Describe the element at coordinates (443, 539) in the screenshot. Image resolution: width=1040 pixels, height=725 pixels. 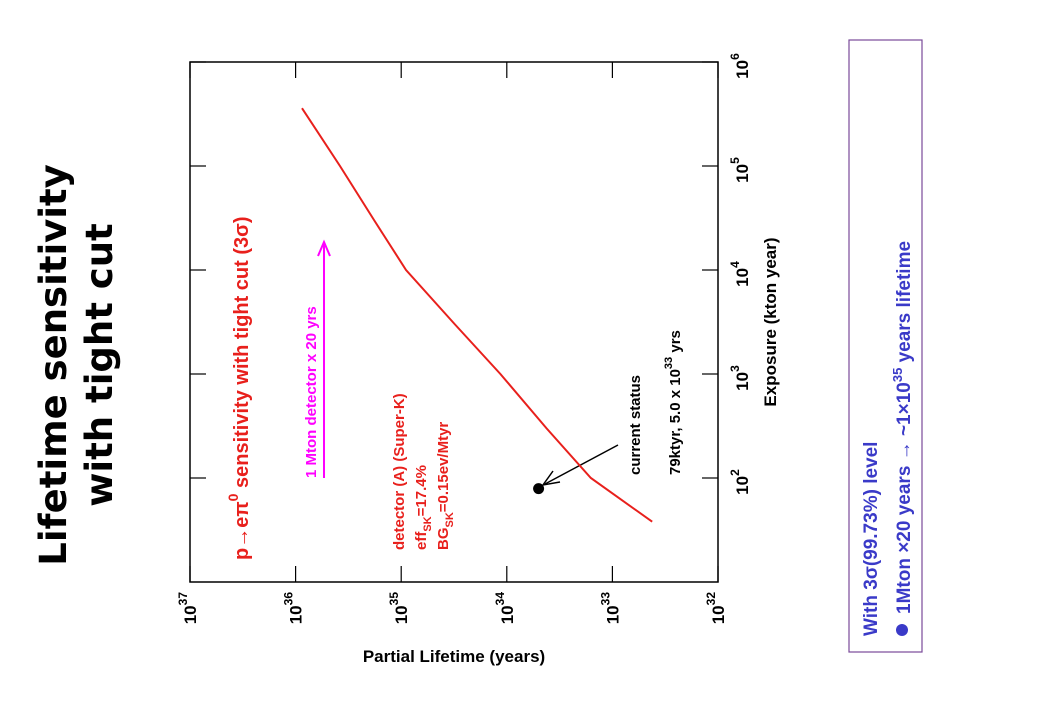
I see `annotation-part: BG` at that location.